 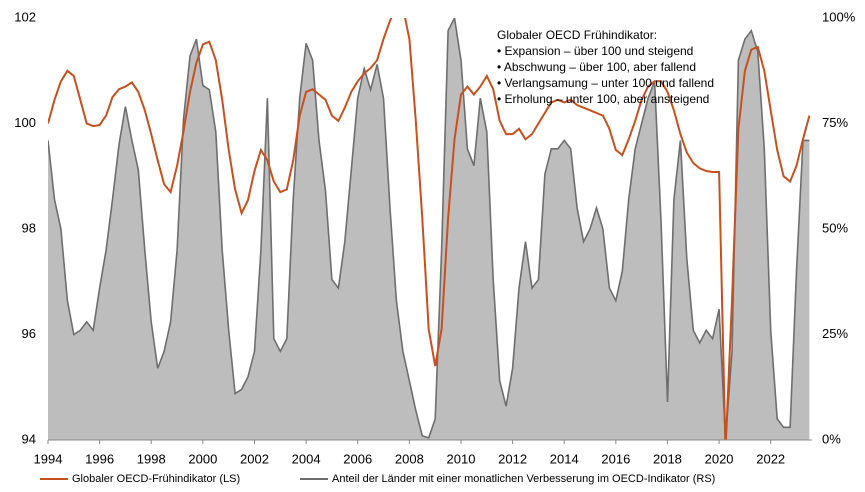 I want to click on x-tick-label: 2018, so click(x=667, y=458).